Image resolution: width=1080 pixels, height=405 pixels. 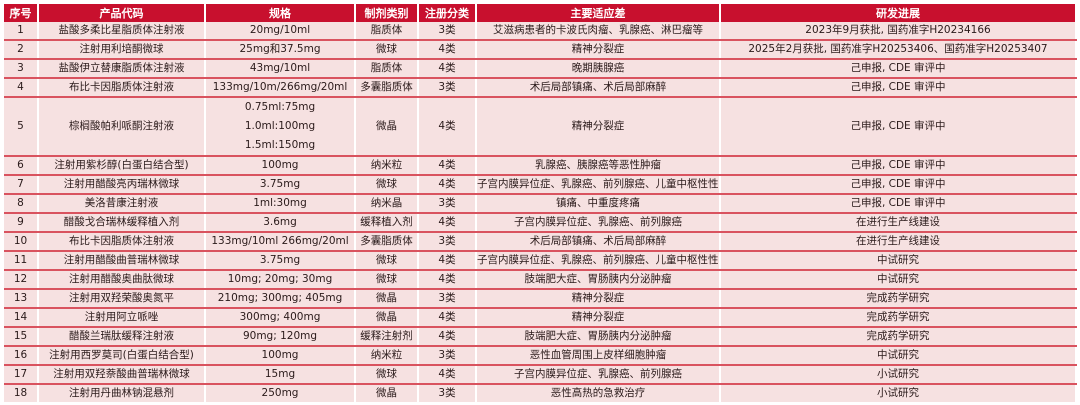 I want to click on cell-no: 11, so click(x=21, y=261).